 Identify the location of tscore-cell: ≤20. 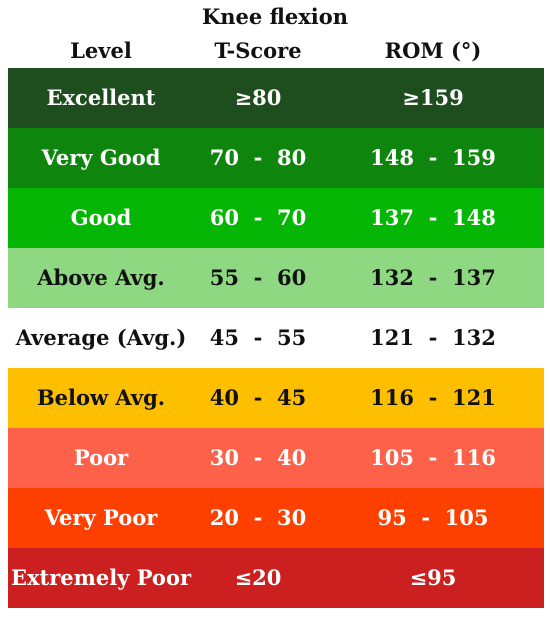
(258, 577).